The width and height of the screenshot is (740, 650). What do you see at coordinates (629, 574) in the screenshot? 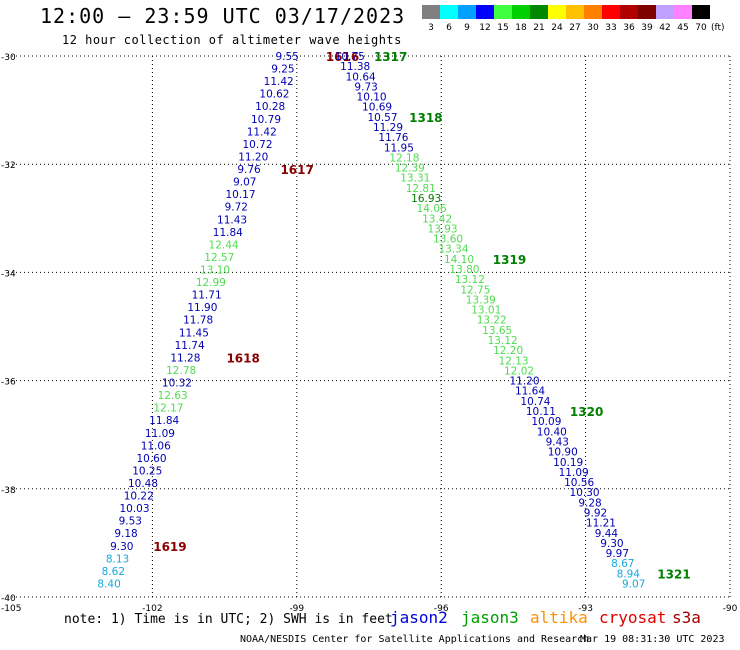
I see `swh-value-label: 8.94` at bounding box center [629, 574].